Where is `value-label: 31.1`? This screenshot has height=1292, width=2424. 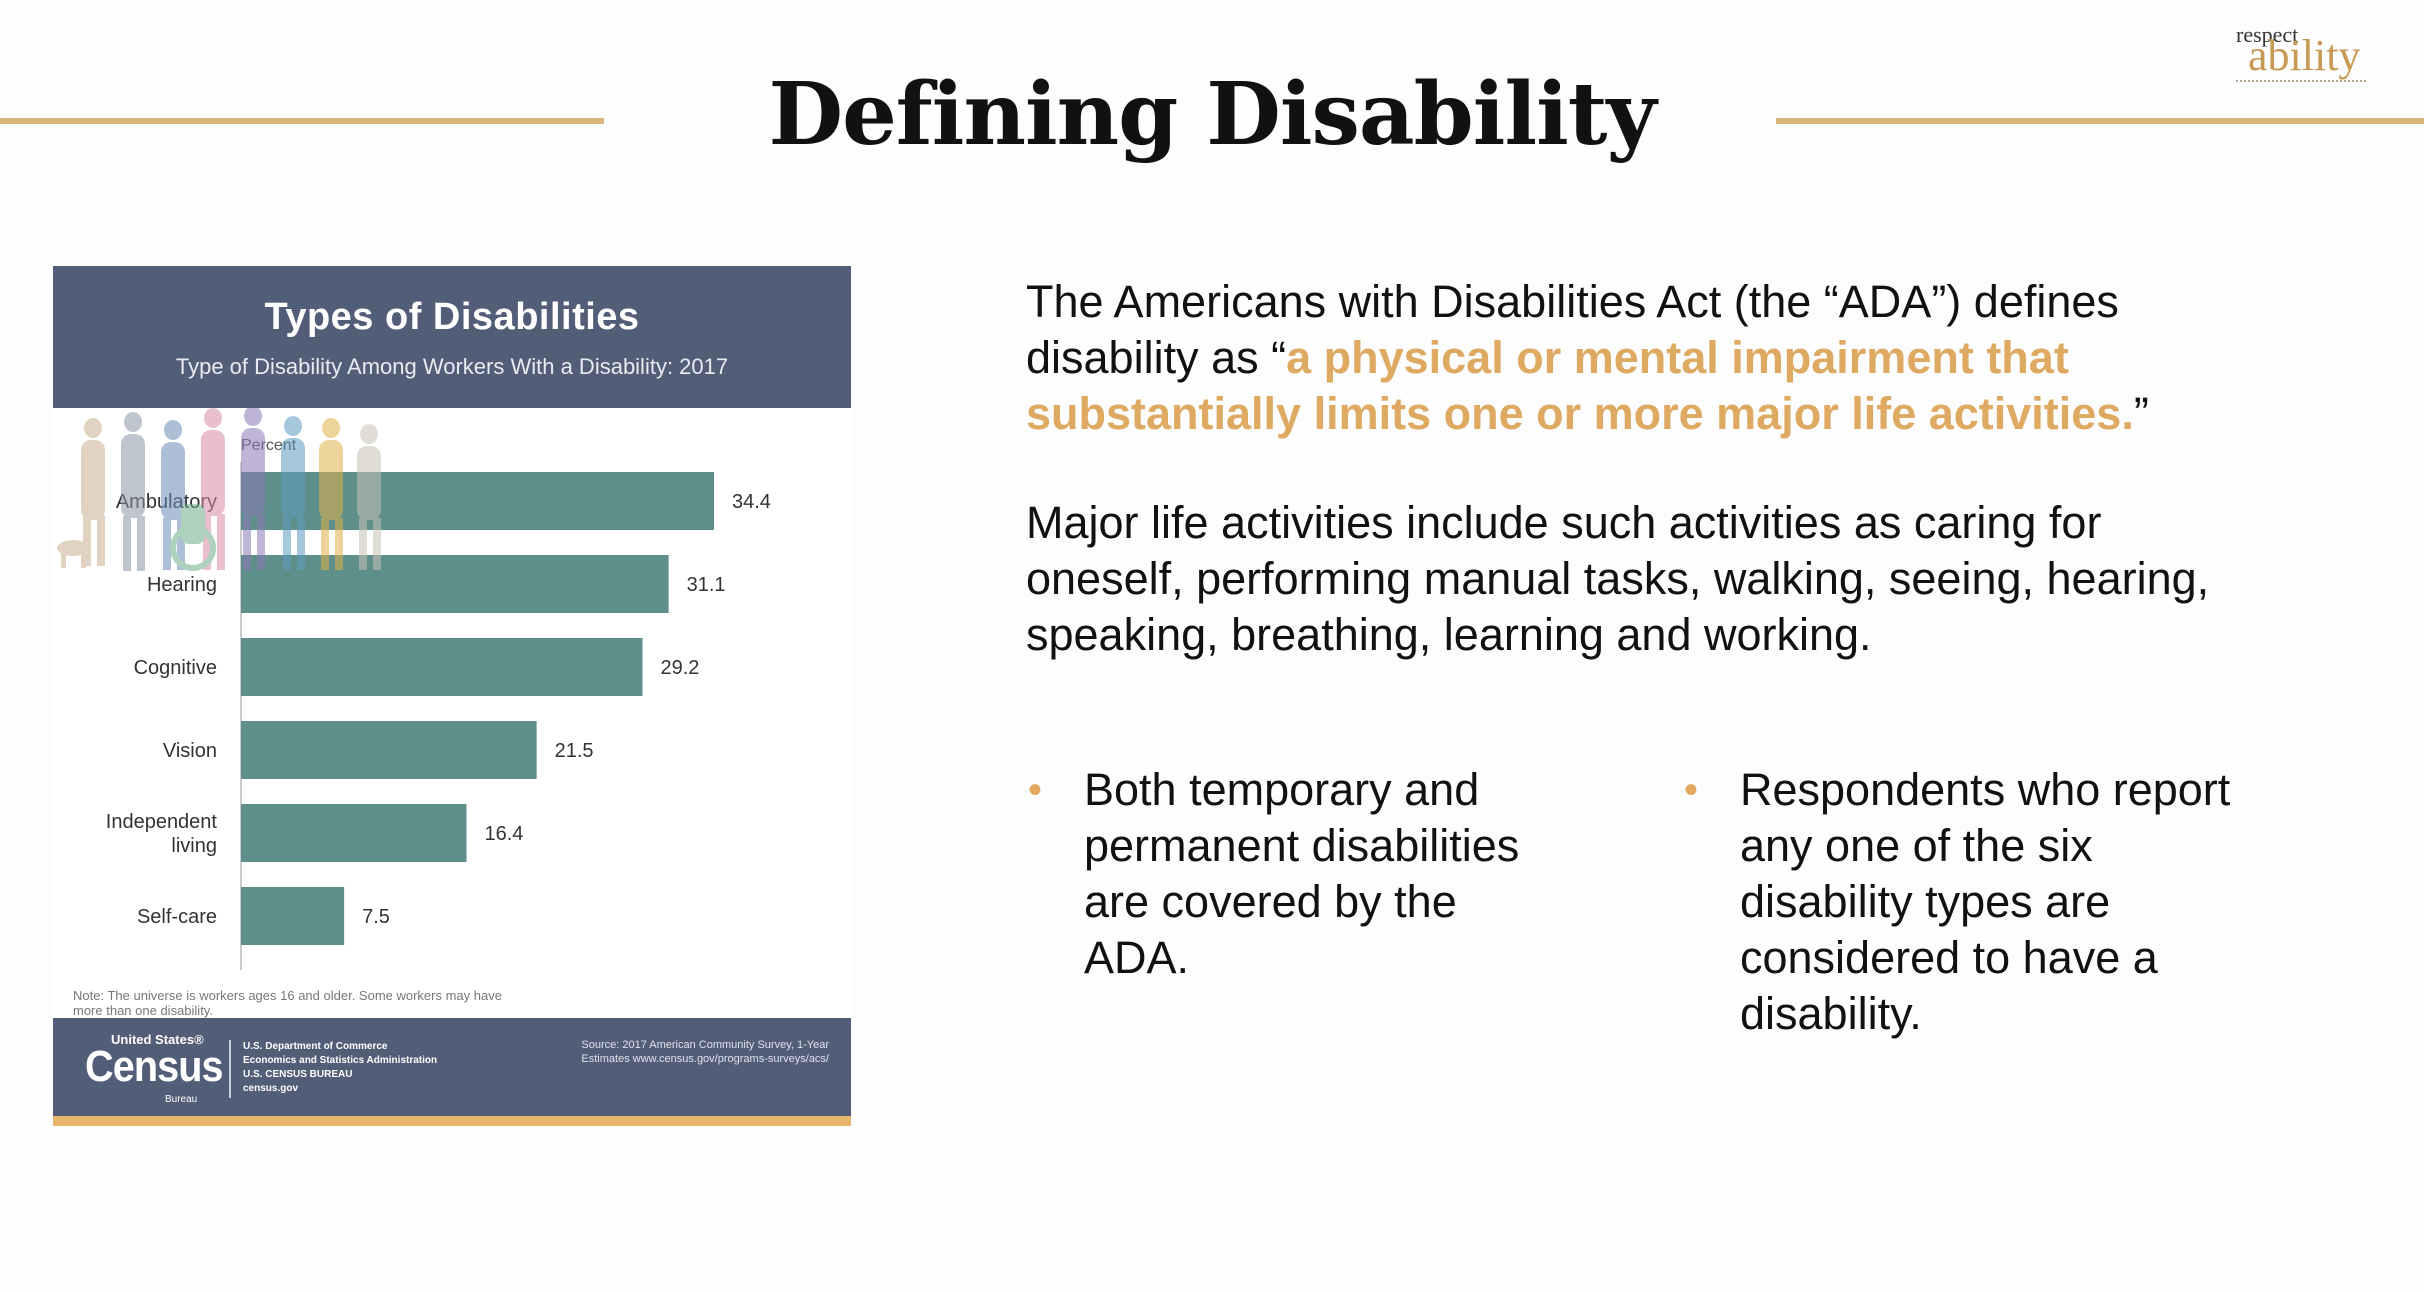 value-label: 31.1 is located at coordinates (706, 585).